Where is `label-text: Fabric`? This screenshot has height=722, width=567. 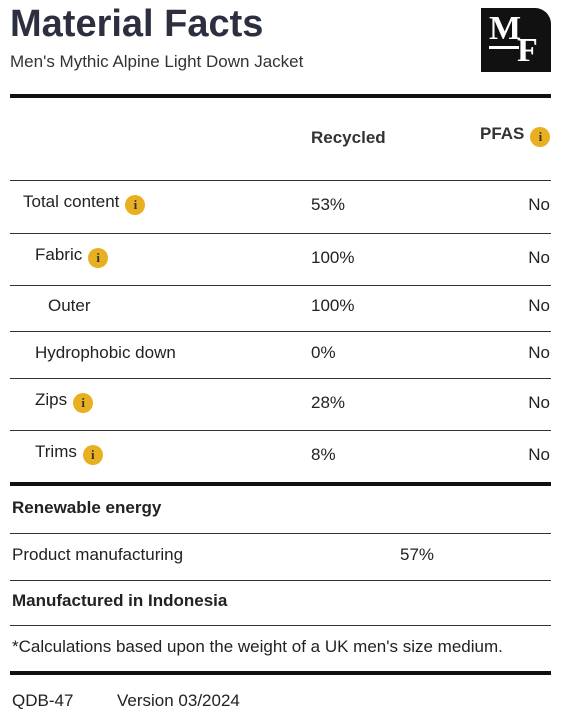 label-text: Fabric is located at coordinates (59, 254).